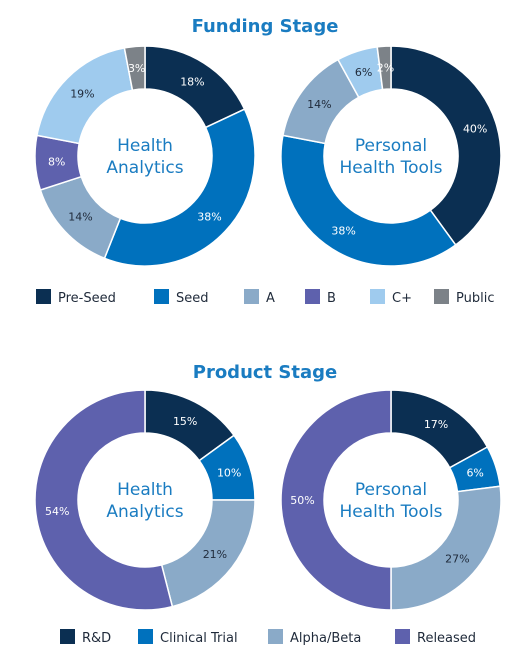 The height and width of the screenshot is (653, 526). I want to click on legend-label: Alpha/Beta, so click(325, 638).